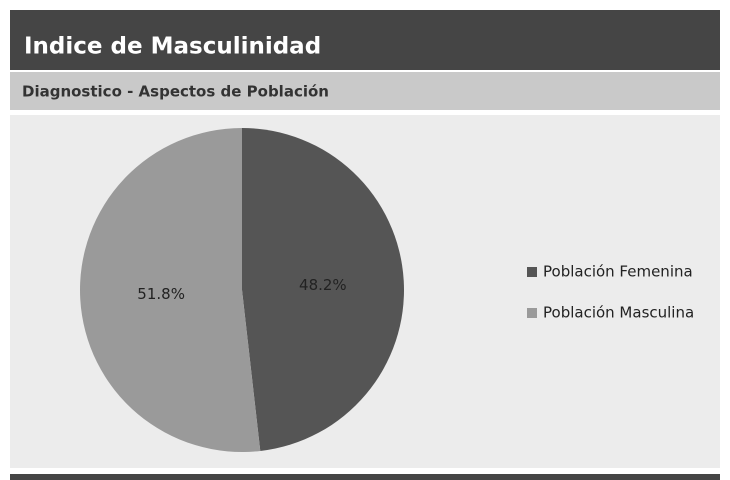 The width and height of the screenshot is (730, 480). I want to click on subtitle-bar, so click(365, 91).